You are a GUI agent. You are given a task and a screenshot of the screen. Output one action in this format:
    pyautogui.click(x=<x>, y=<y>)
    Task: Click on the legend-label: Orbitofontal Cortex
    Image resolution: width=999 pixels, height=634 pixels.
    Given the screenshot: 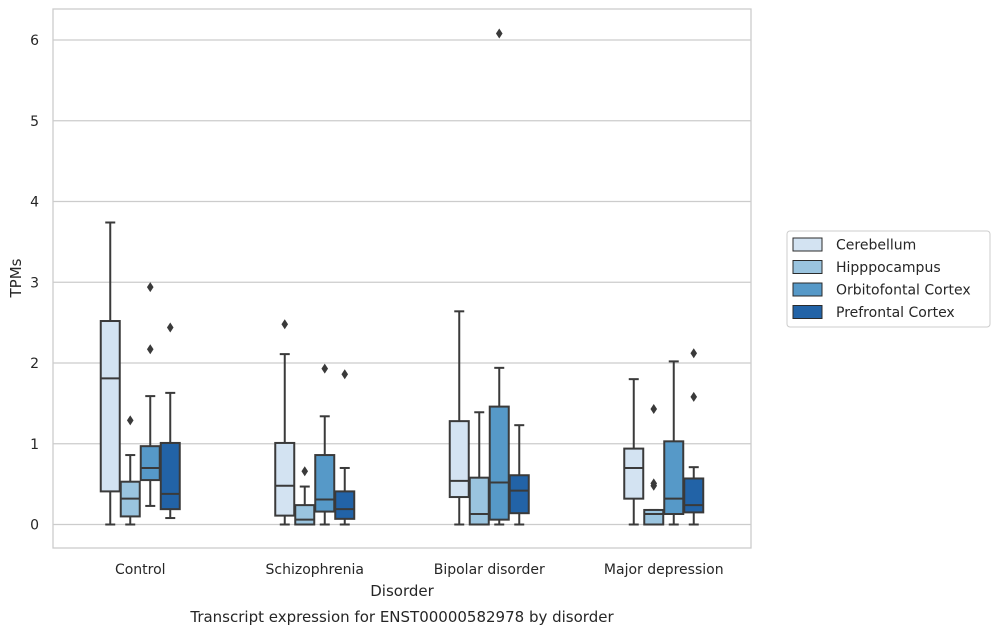 What is the action you would take?
    pyautogui.click(x=903, y=291)
    